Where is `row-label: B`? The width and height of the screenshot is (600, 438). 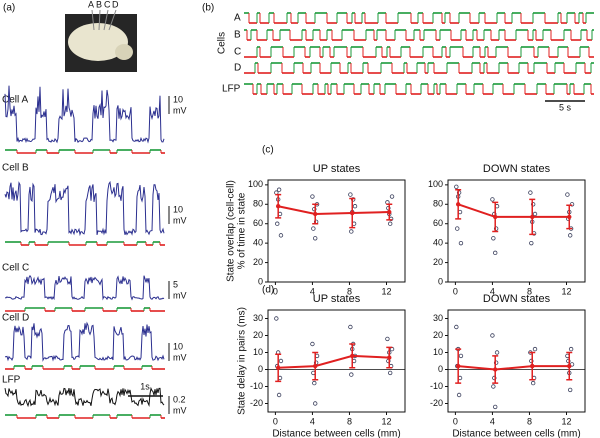
row-label: B is located at coordinates (237, 35).